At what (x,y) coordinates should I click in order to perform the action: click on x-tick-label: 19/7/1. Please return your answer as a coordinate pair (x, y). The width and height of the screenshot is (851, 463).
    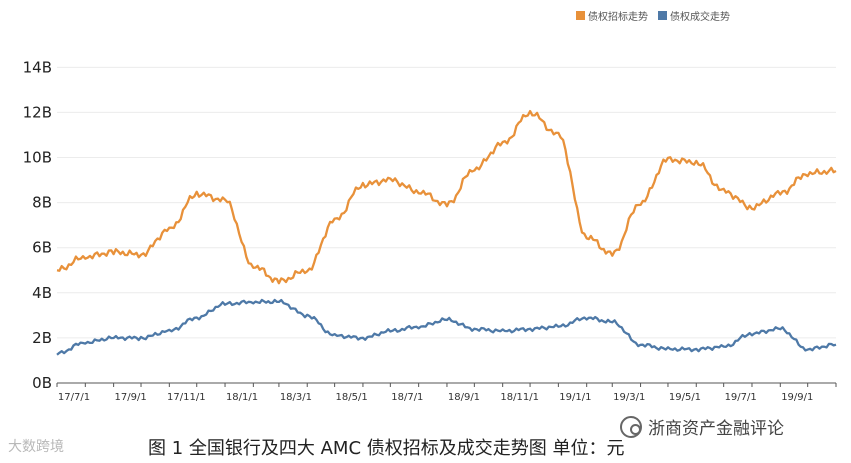
    Looking at the image, I should click on (741, 397).